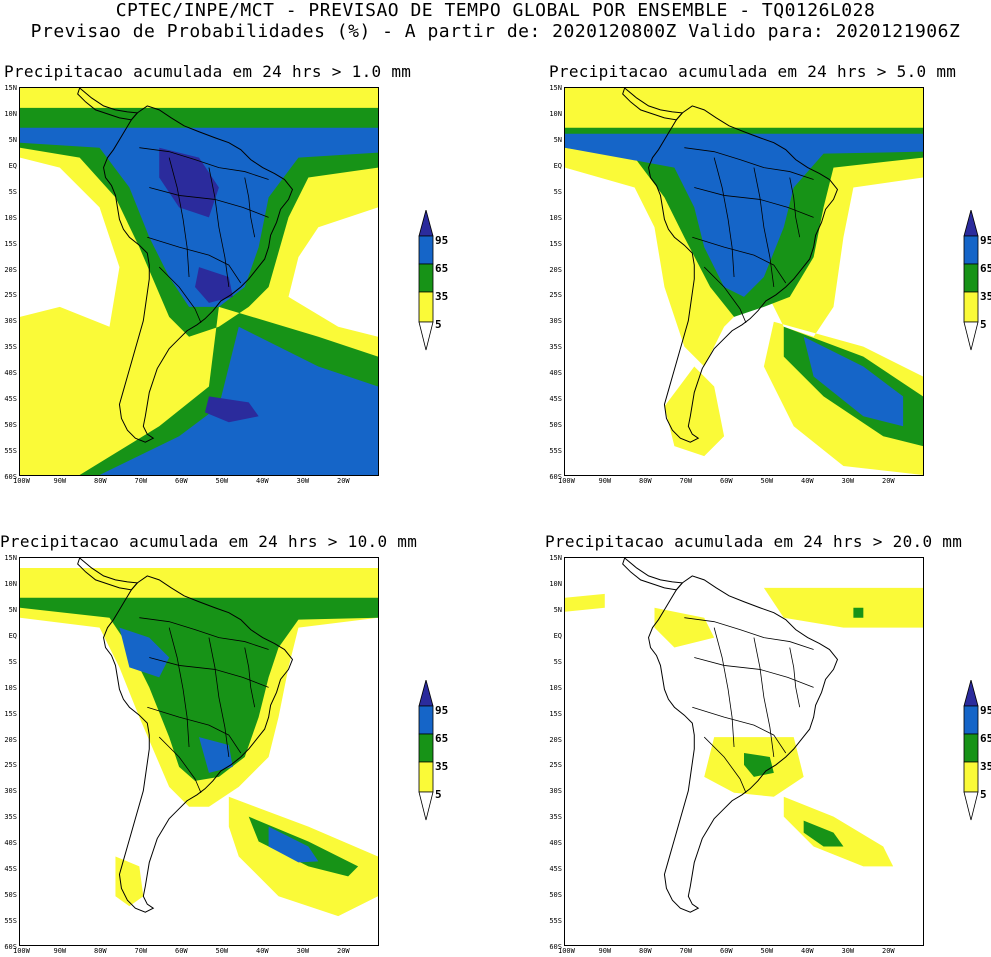  What do you see at coordinates (566, 951) in the screenshot?
I see `longitude-label: 100W` at bounding box center [566, 951].